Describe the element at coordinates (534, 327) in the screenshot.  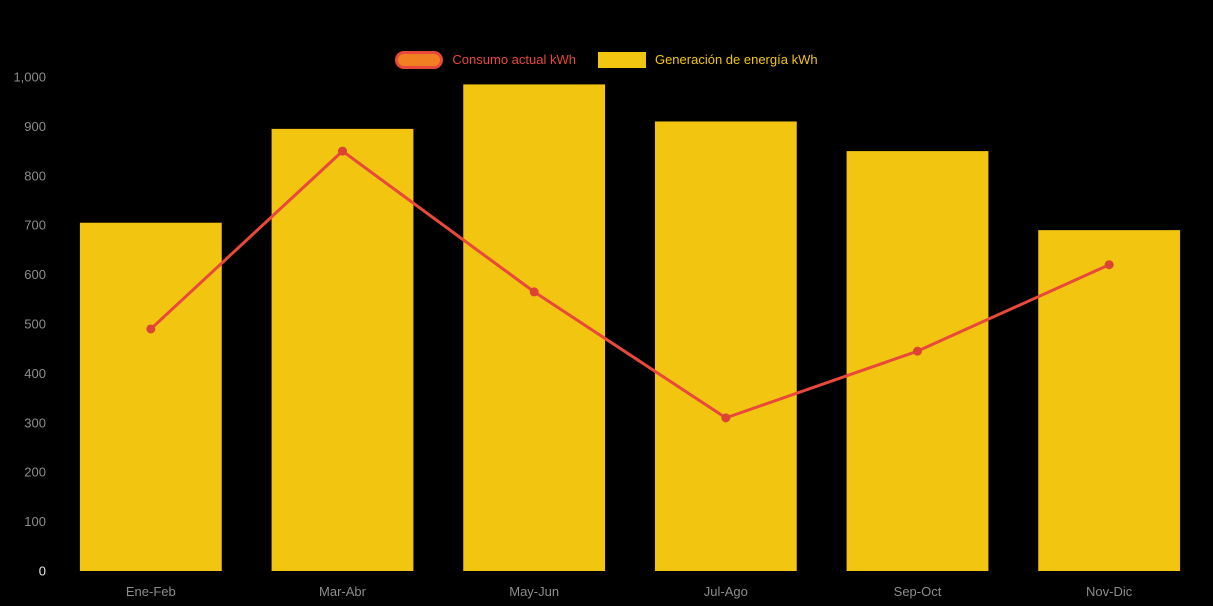
I see `bar-May-Jun` at that location.